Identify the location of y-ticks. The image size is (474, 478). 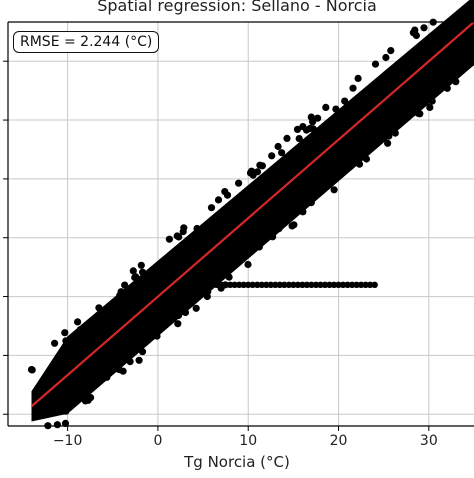
(5, 237).